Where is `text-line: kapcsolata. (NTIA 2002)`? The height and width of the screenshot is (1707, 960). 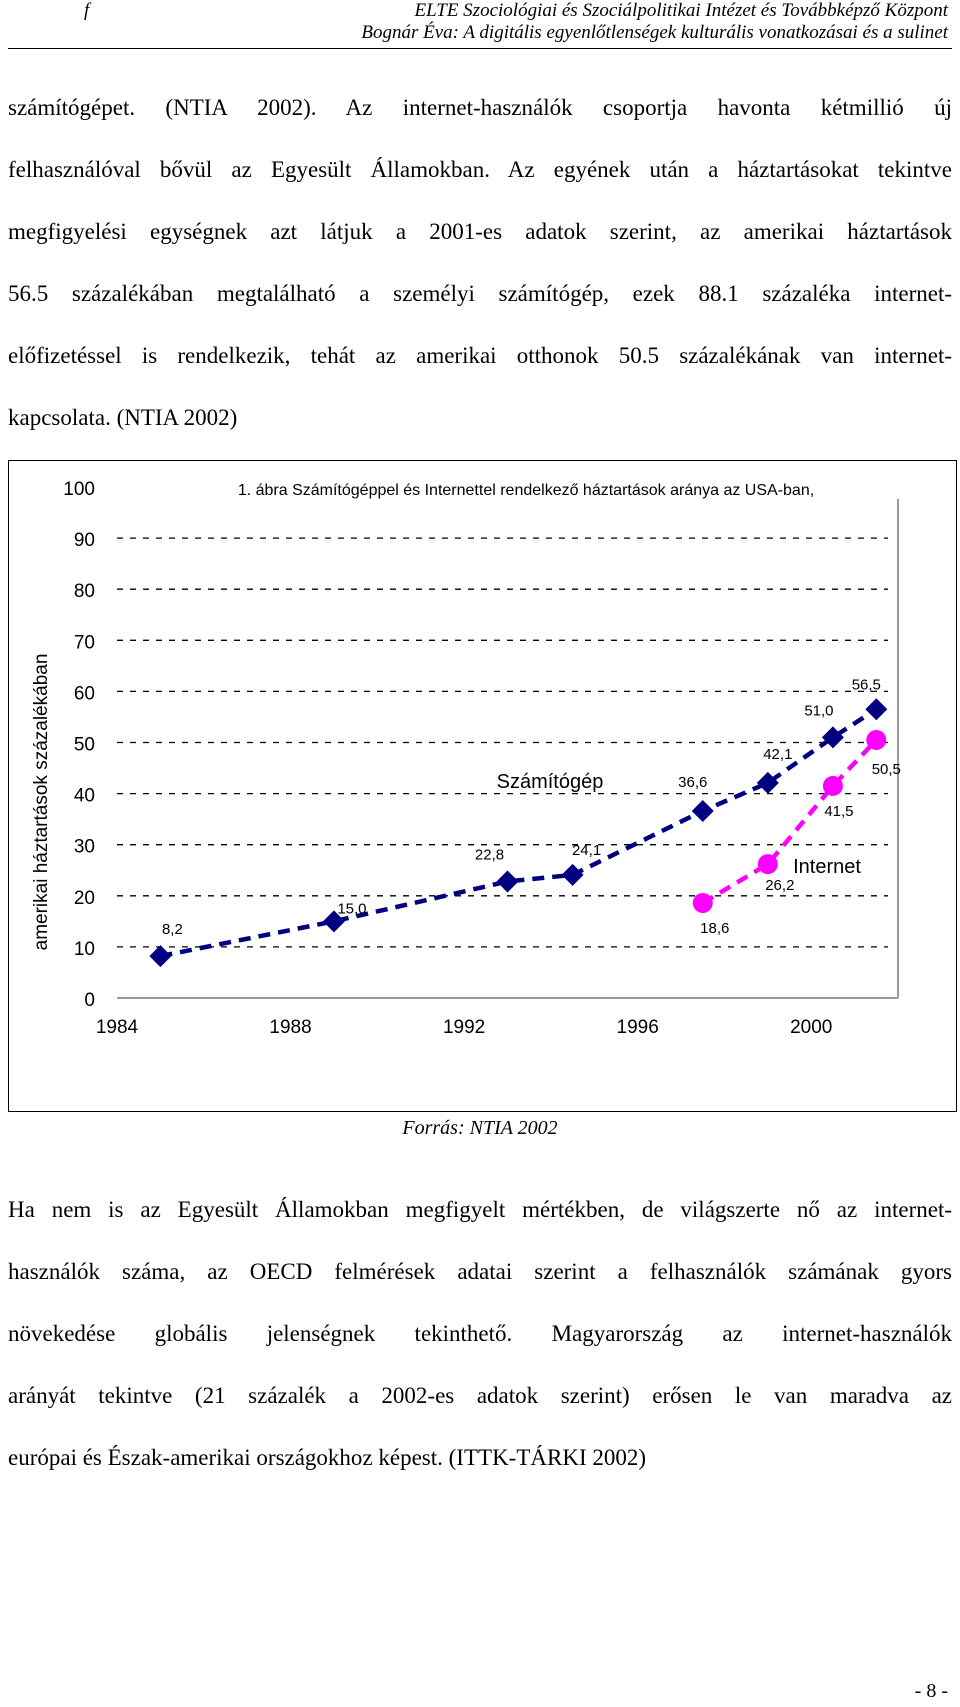
text-line: kapcsolata. (NTIA 2002) is located at coordinates (123, 417).